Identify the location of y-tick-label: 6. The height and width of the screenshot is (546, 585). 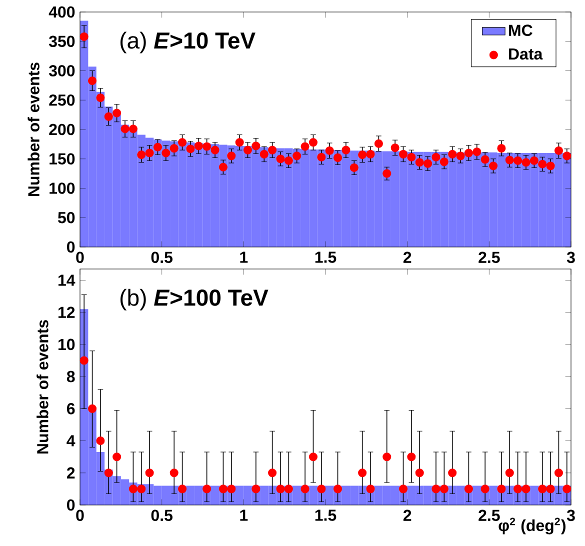
(70, 408).